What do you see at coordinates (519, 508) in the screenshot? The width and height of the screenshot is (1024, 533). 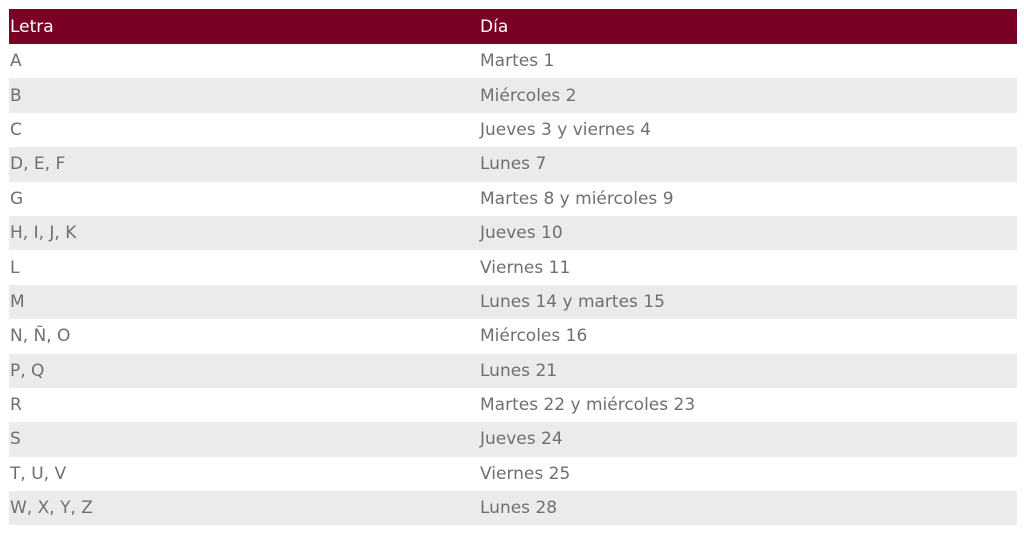 I see `cell-dia: Lunes 28` at bounding box center [519, 508].